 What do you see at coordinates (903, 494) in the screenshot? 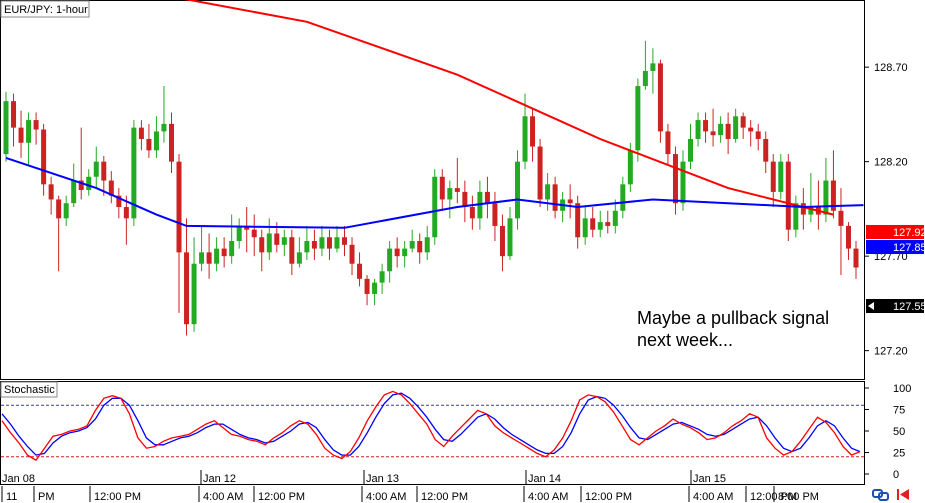
I see `scroll-to-end-icon` at bounding box center [903, 494].